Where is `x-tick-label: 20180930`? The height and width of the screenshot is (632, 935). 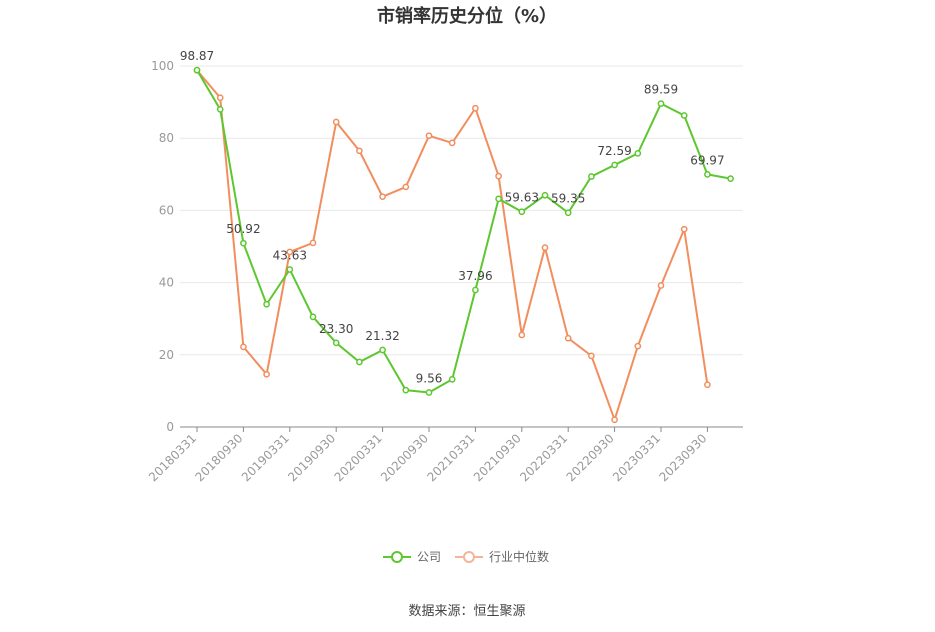
x-tick-label: 20180930 is located at coordinates (218, 457).